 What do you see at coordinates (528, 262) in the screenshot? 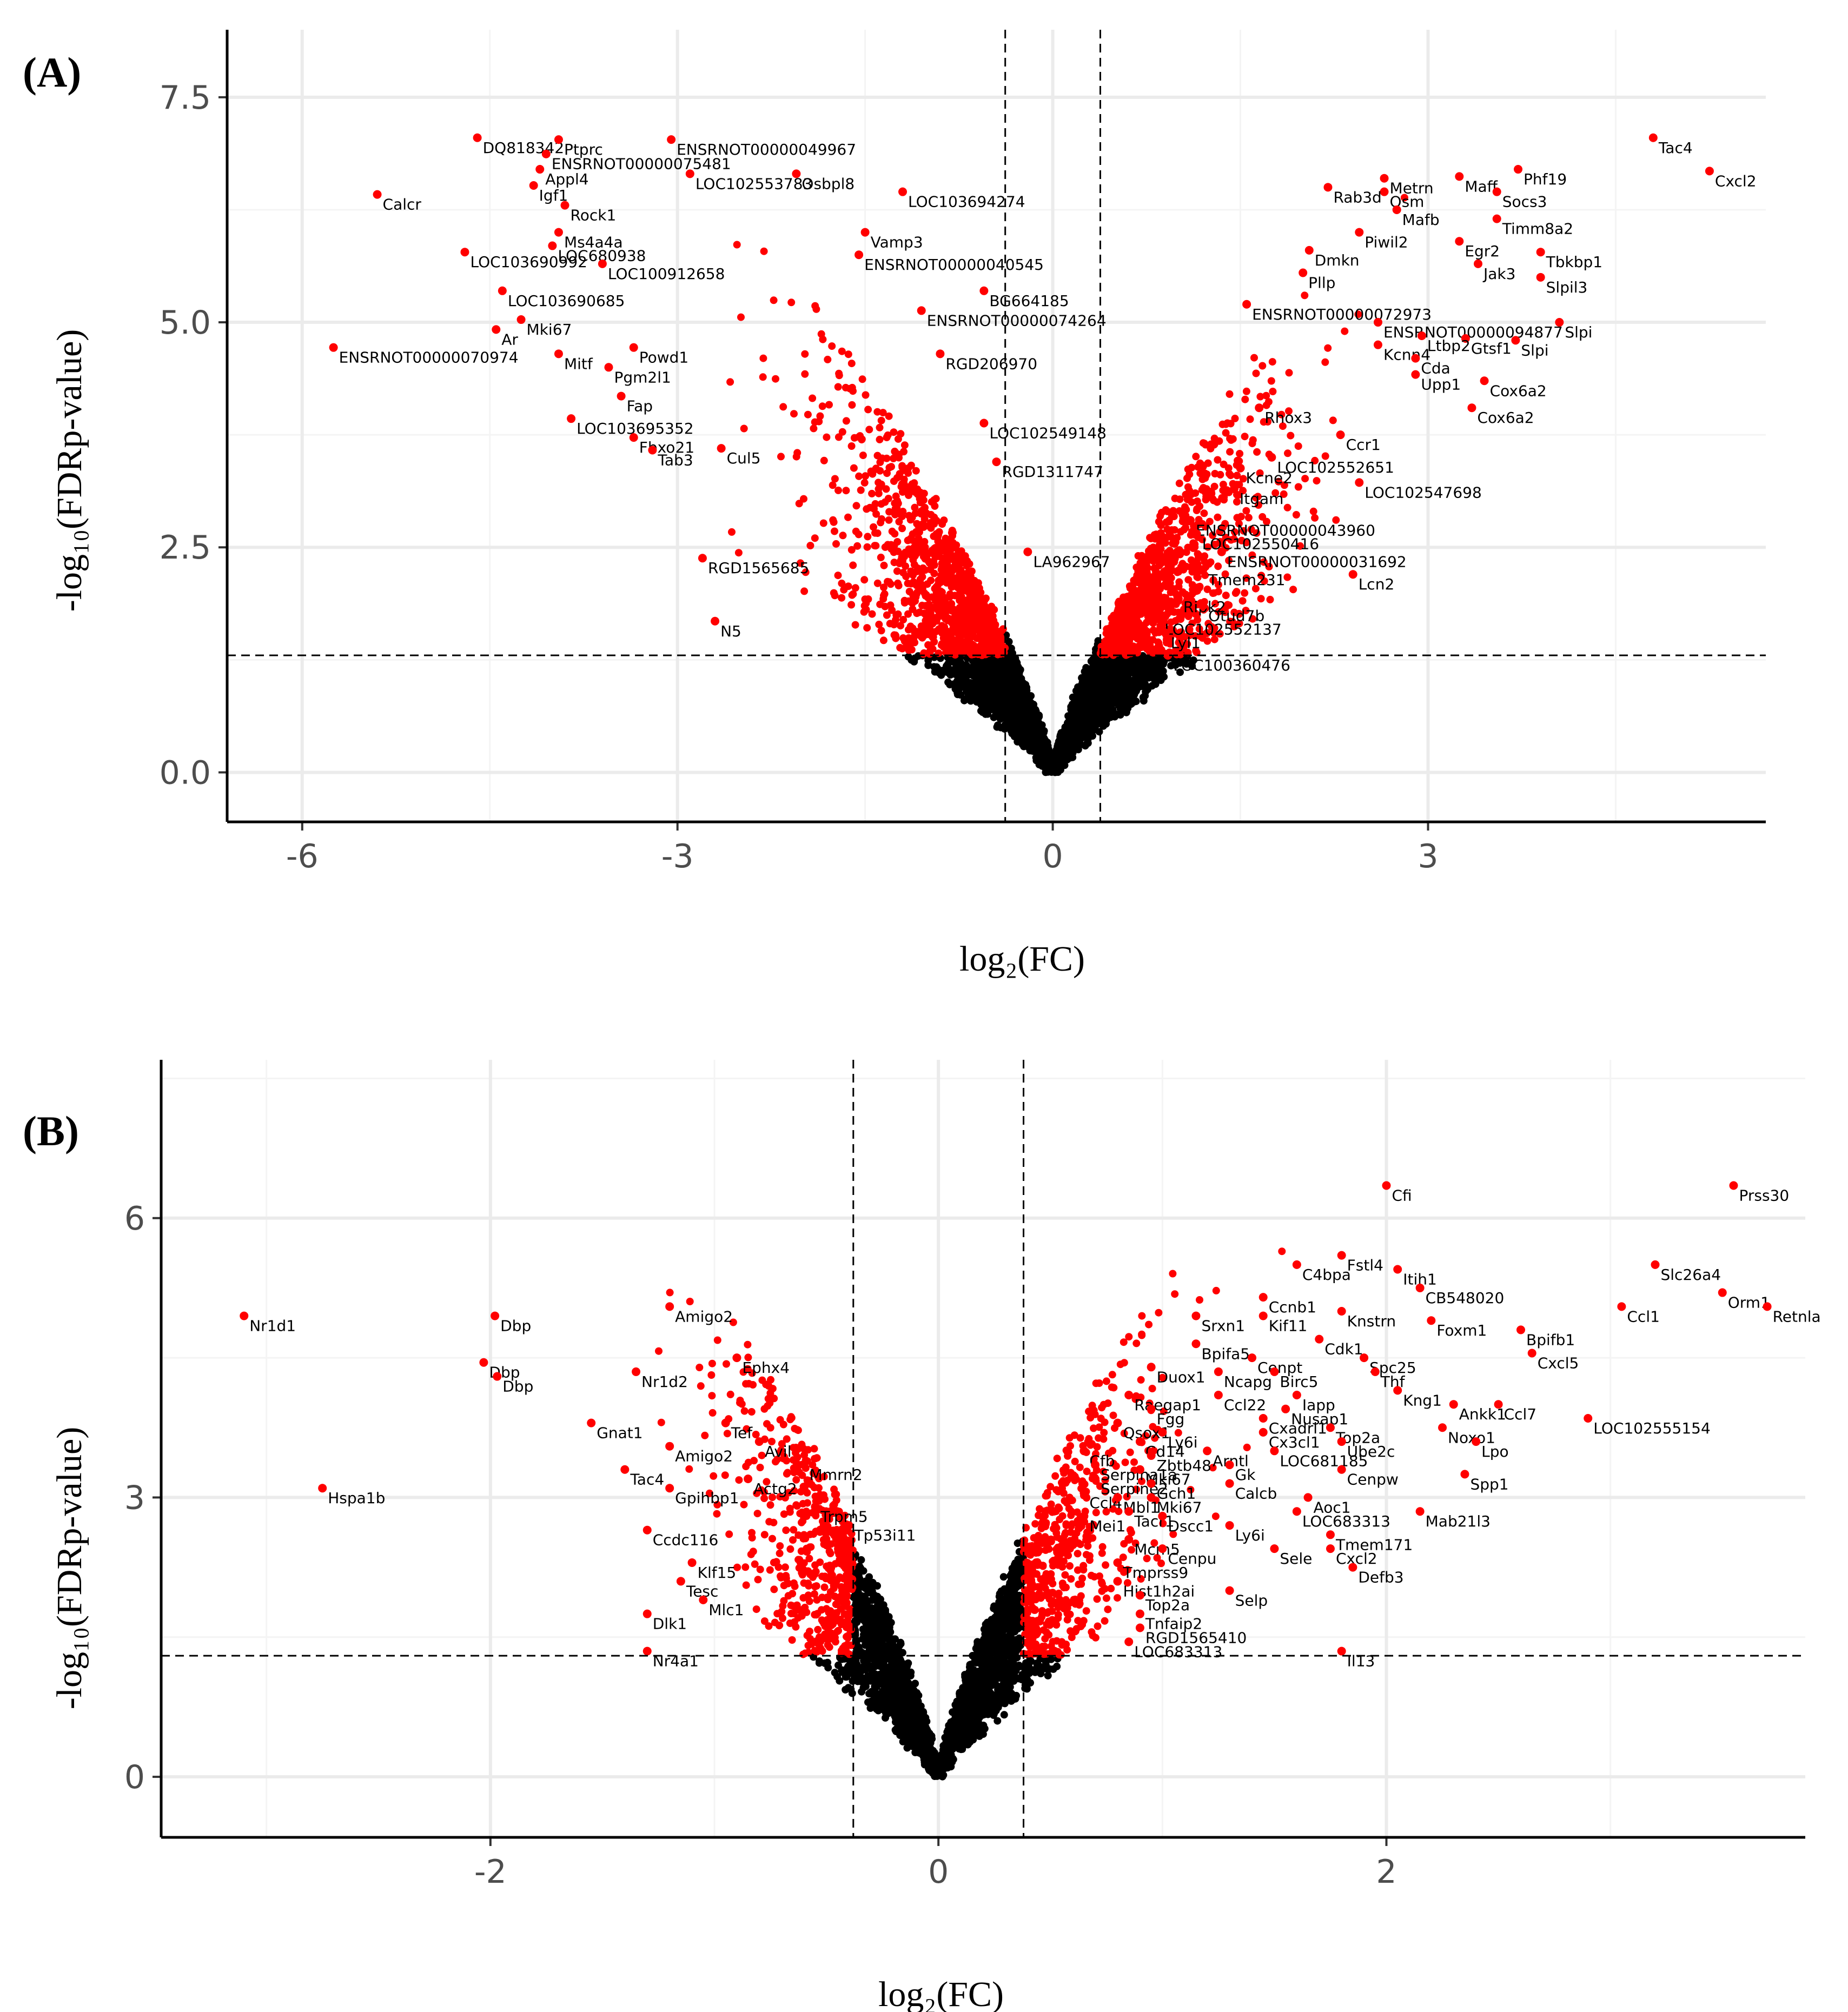
I see `gene-label: LOC103690992` at bounding box center [528, 262].